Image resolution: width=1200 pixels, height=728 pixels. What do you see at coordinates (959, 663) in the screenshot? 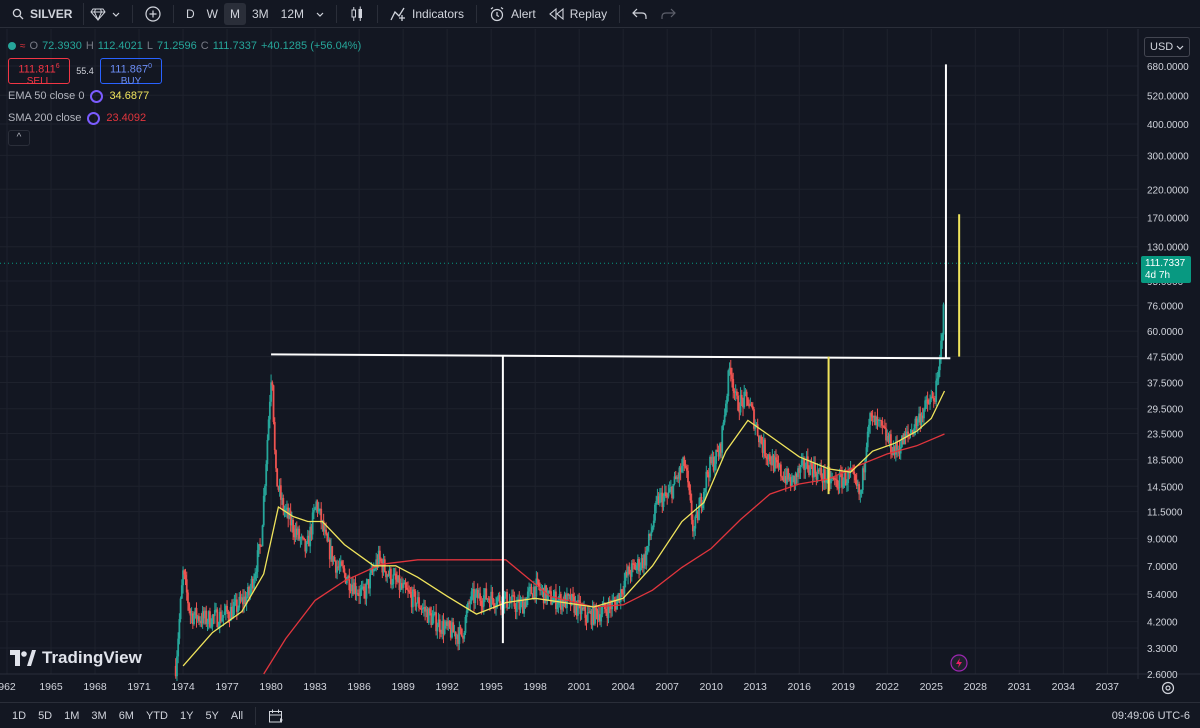
I see `lightning-icon` at bounding box center [959, 663].